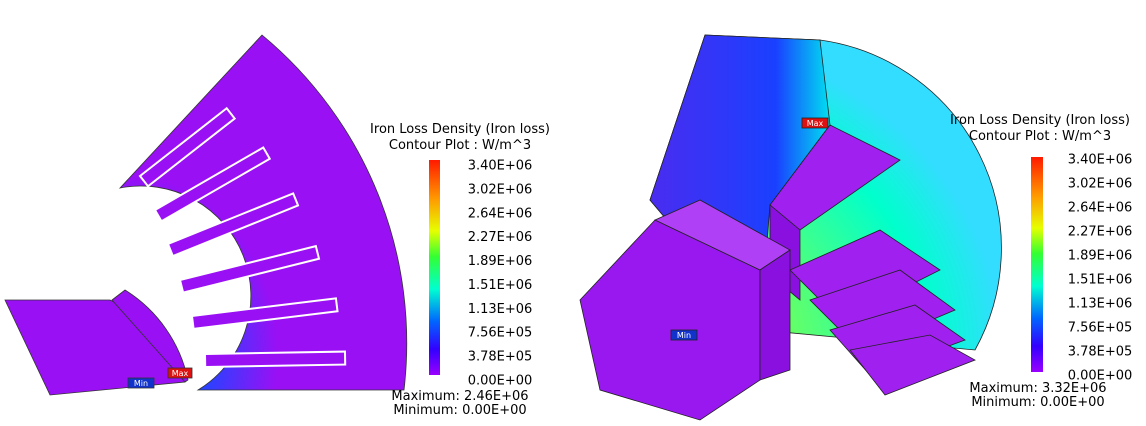  I want to click on maximum-label: Maximum: 2.46E+06, so click(459, 396).